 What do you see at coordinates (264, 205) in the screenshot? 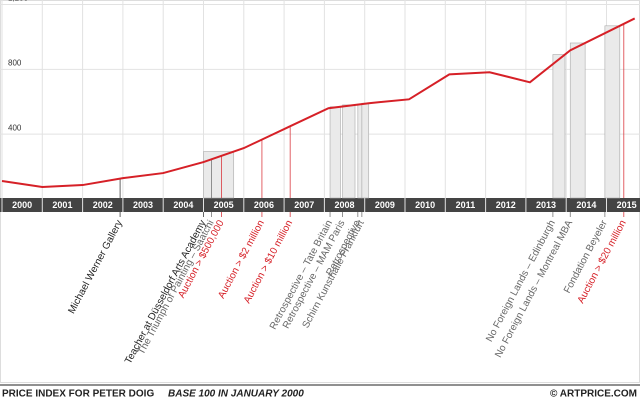
I see `x-tick-label: 2006` at bounding box center [264, 205].